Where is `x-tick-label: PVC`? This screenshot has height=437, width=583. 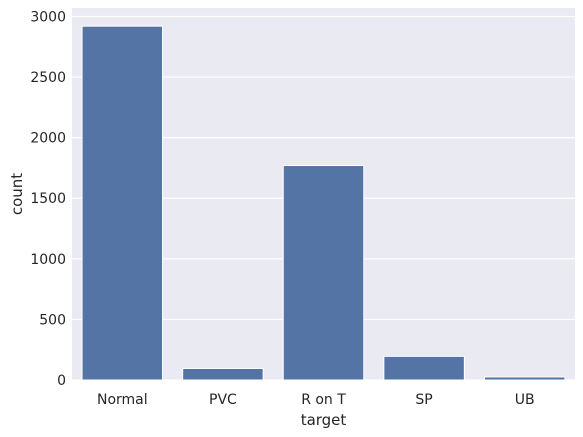
x-tick-label: PVC is located at coordinates (223, 400).